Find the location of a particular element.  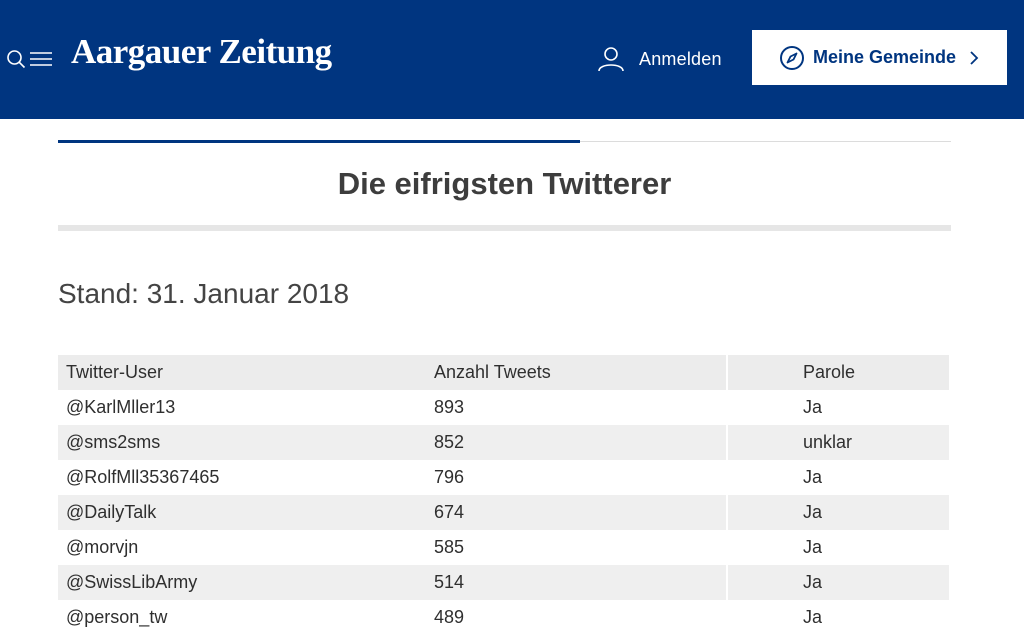

table-row: @morvjn 585 Ja is located at coordinates (503, 547).